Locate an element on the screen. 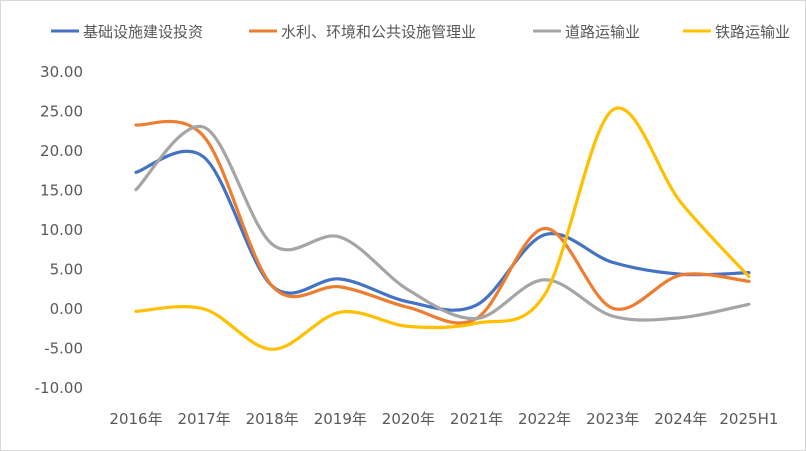  legend-label: 道路运输业 is located at coordinates (602, 32).